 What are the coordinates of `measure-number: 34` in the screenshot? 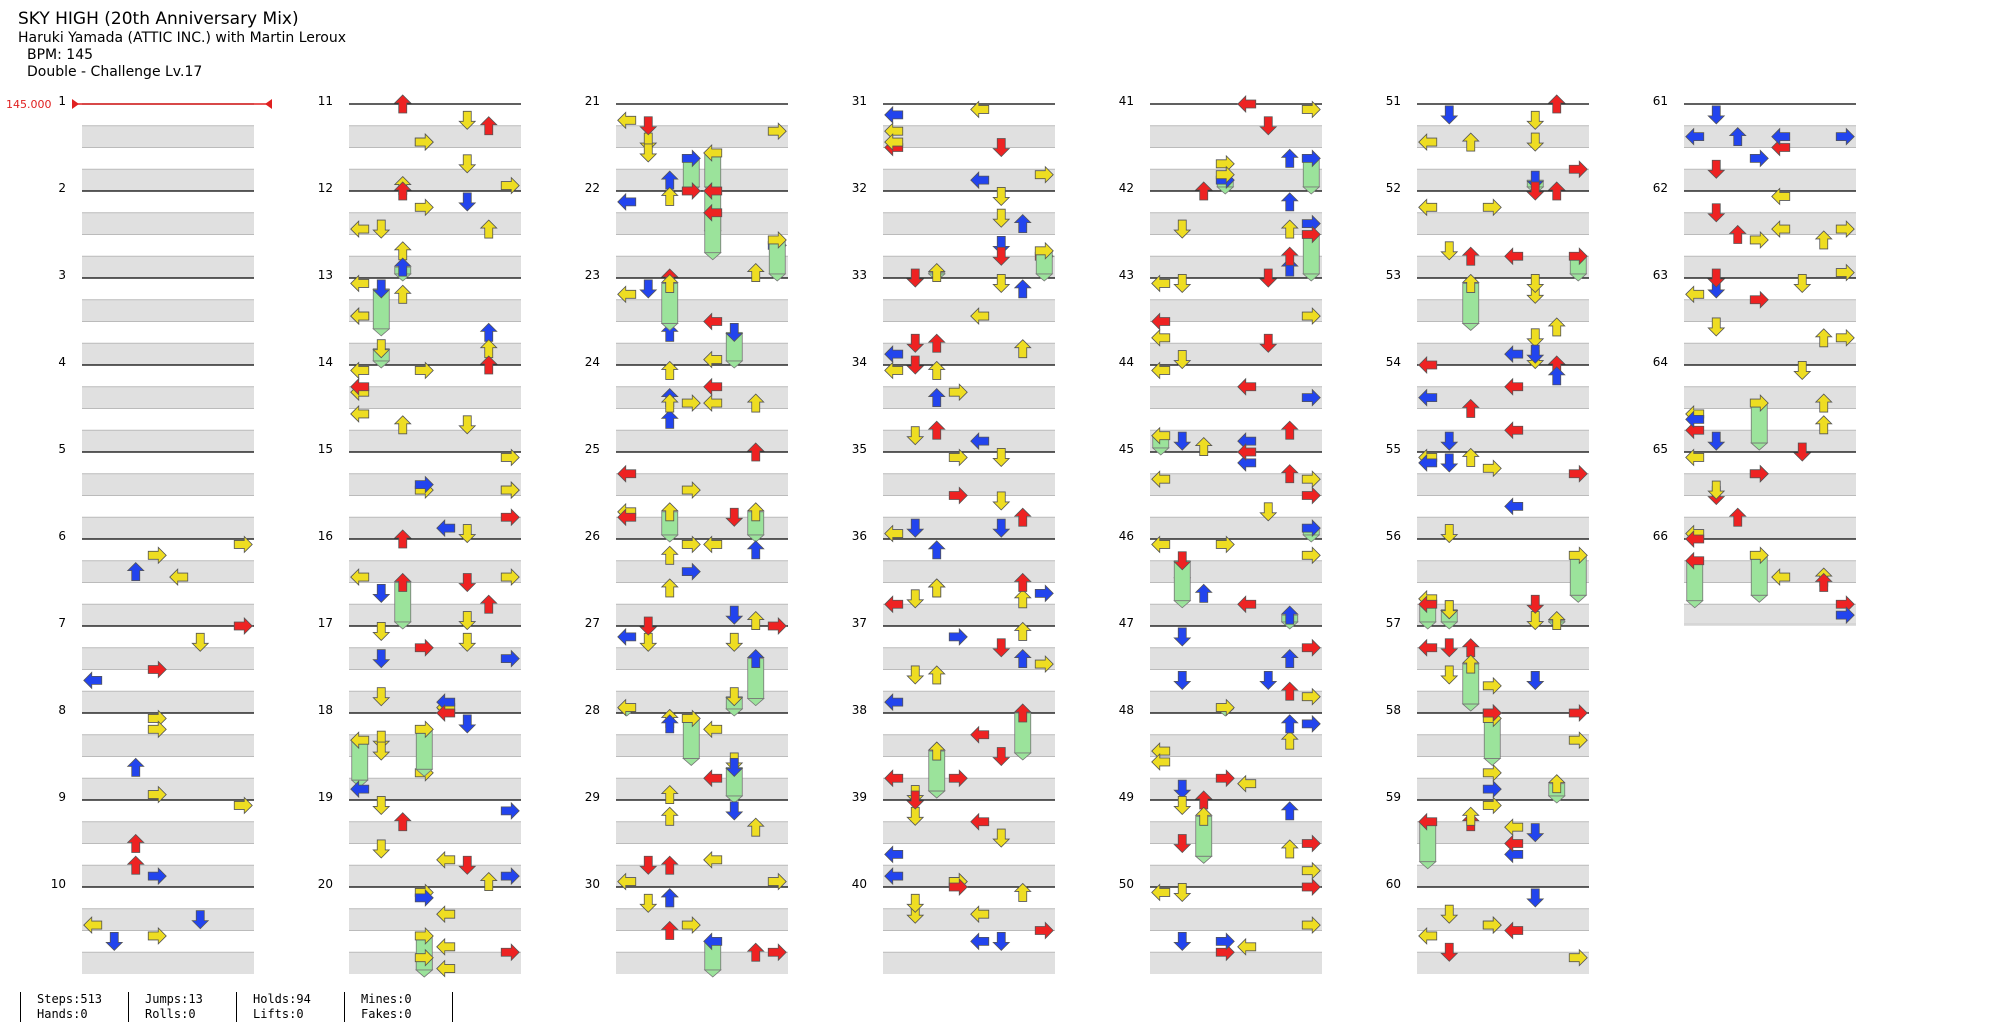 It's located at (859, 362).